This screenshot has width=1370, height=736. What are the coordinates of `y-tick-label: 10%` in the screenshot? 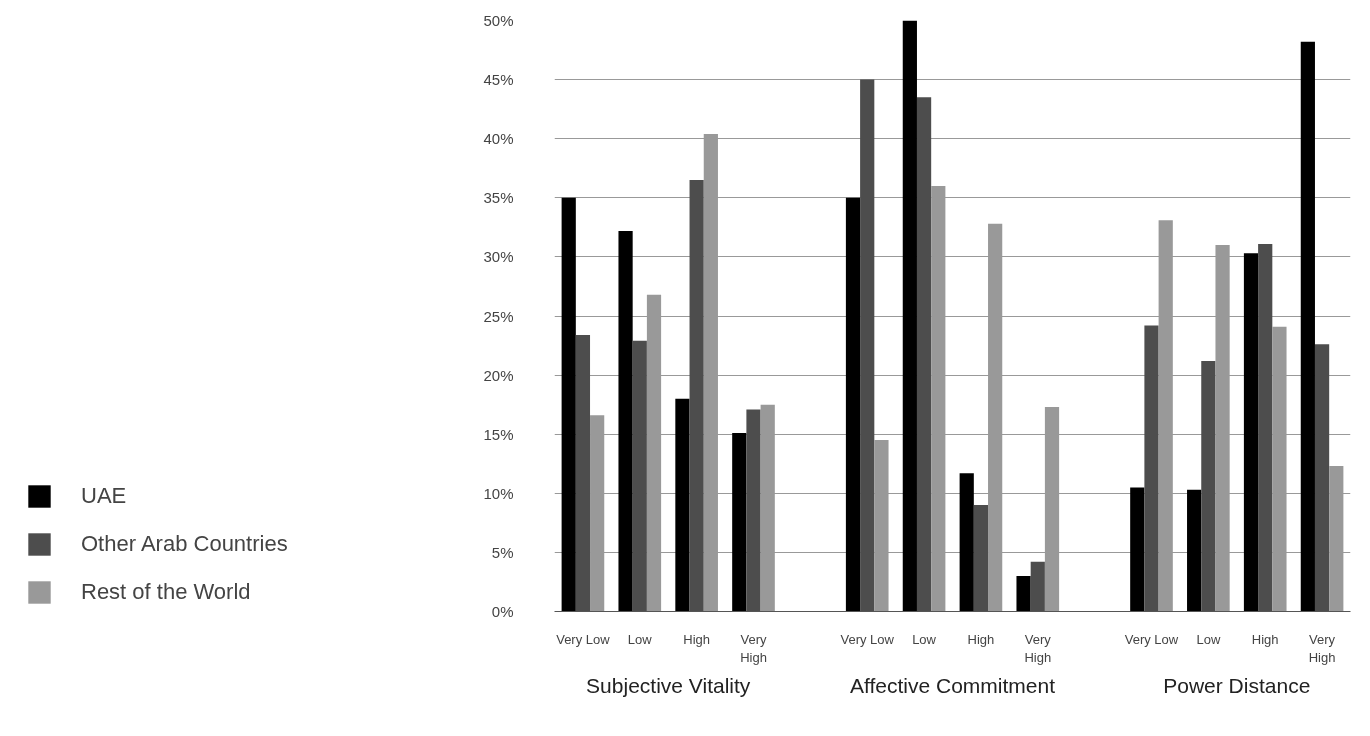 It's located at (498, 493).